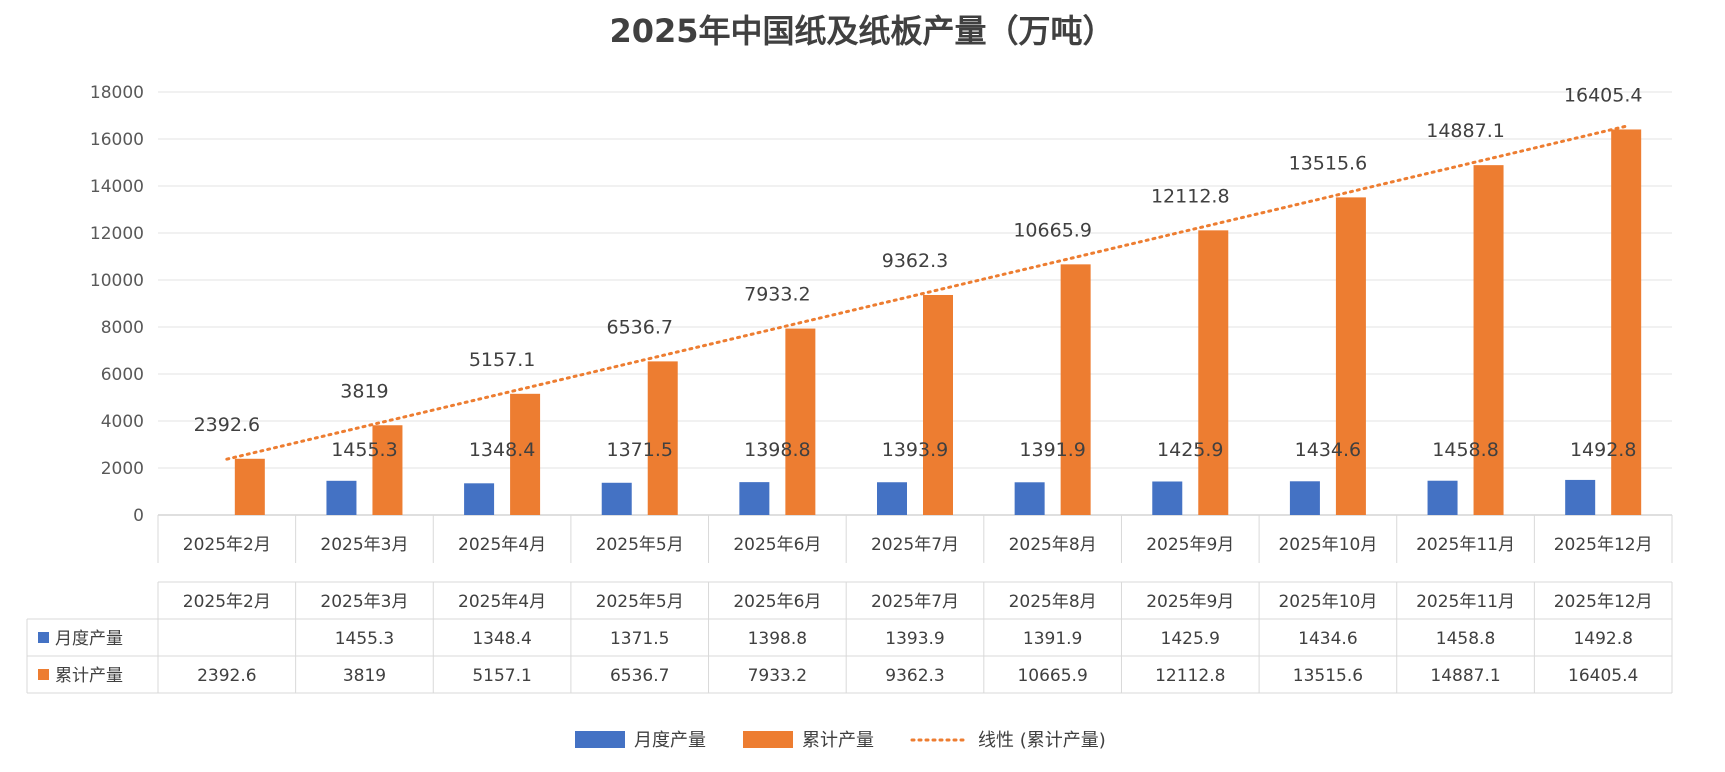 The image size is (1725, 772). Describe the element at coordinates (639, 639) in the screenshot. I see `table-cell: 1371.5` at that location.